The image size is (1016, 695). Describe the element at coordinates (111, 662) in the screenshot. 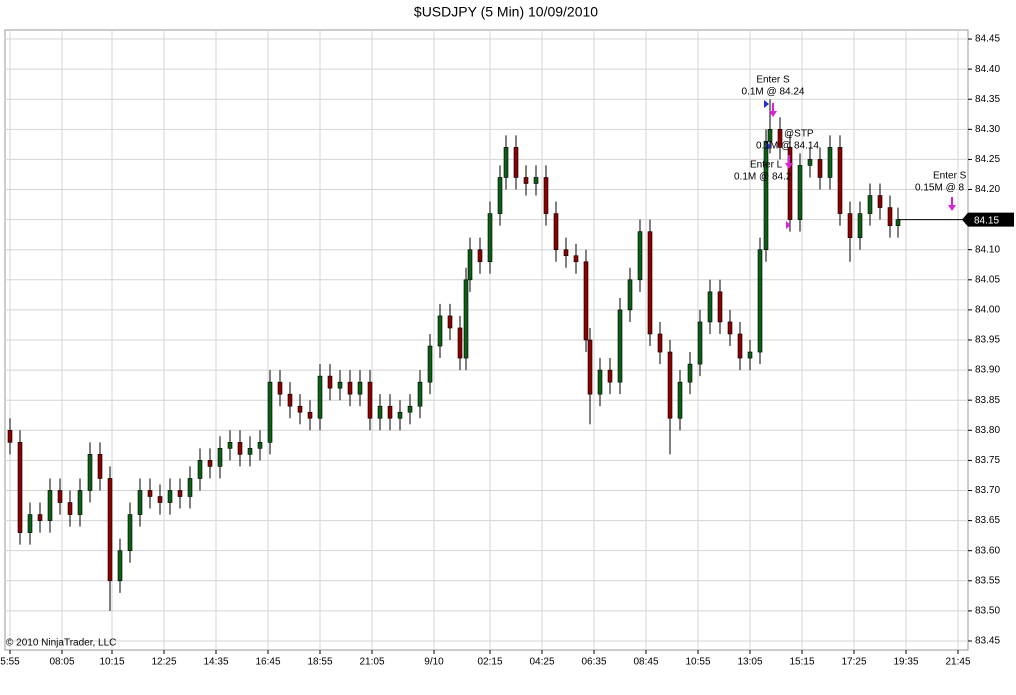

I see `x-tick-label: 10:15` at that location.